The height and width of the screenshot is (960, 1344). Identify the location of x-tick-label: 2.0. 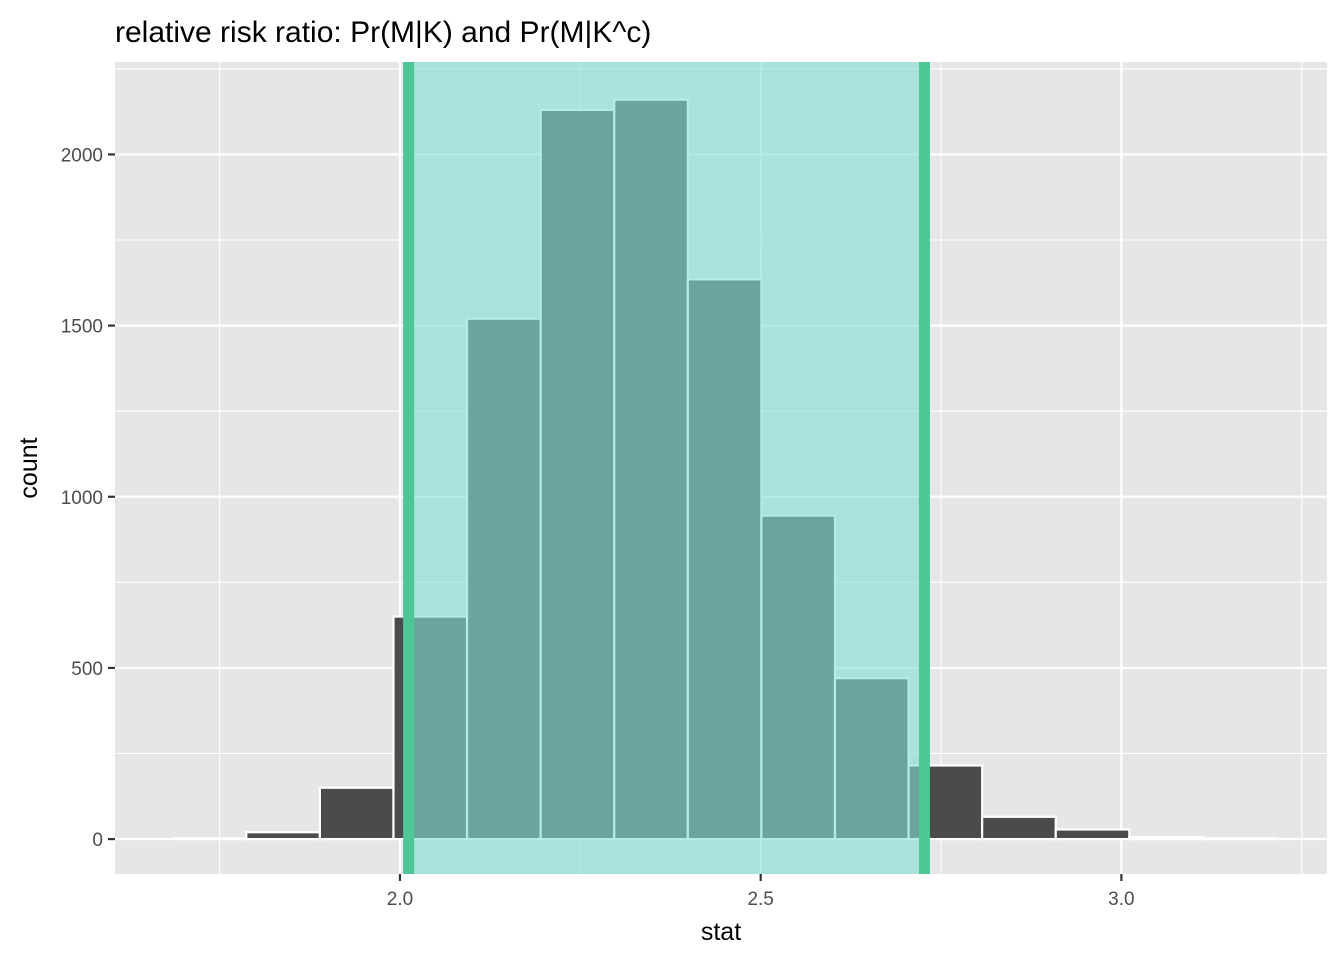
(400, 899).